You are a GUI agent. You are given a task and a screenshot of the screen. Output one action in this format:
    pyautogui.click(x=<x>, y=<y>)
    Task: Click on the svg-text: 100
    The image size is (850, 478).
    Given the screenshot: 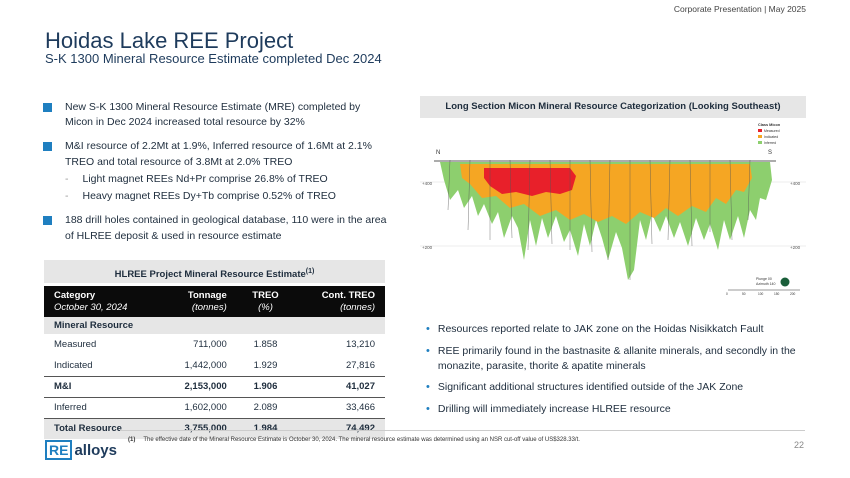 What is the action you would take?
    pyautogui.click(x=761, y=294)
    